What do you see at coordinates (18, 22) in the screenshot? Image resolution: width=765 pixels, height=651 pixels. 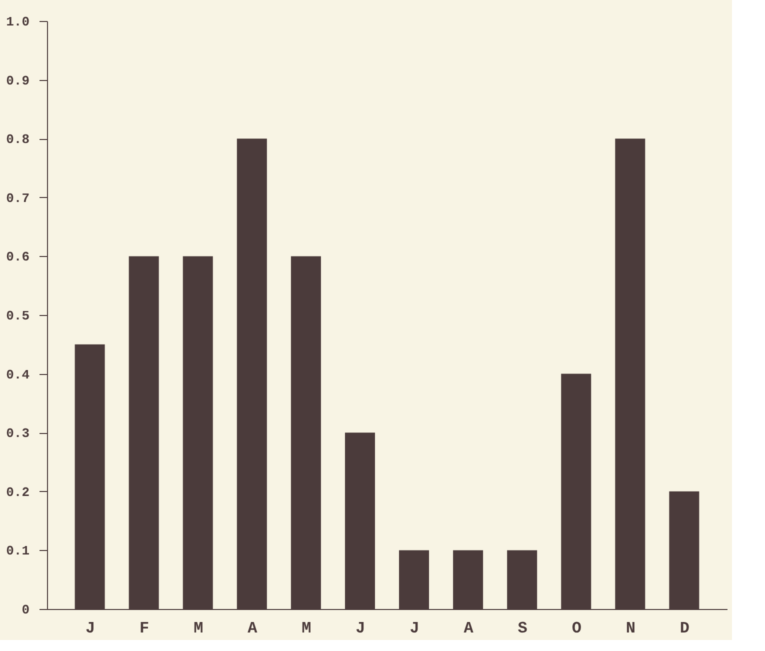 I see `y-tick-label: 1.0` at bounding box center [18, 22].